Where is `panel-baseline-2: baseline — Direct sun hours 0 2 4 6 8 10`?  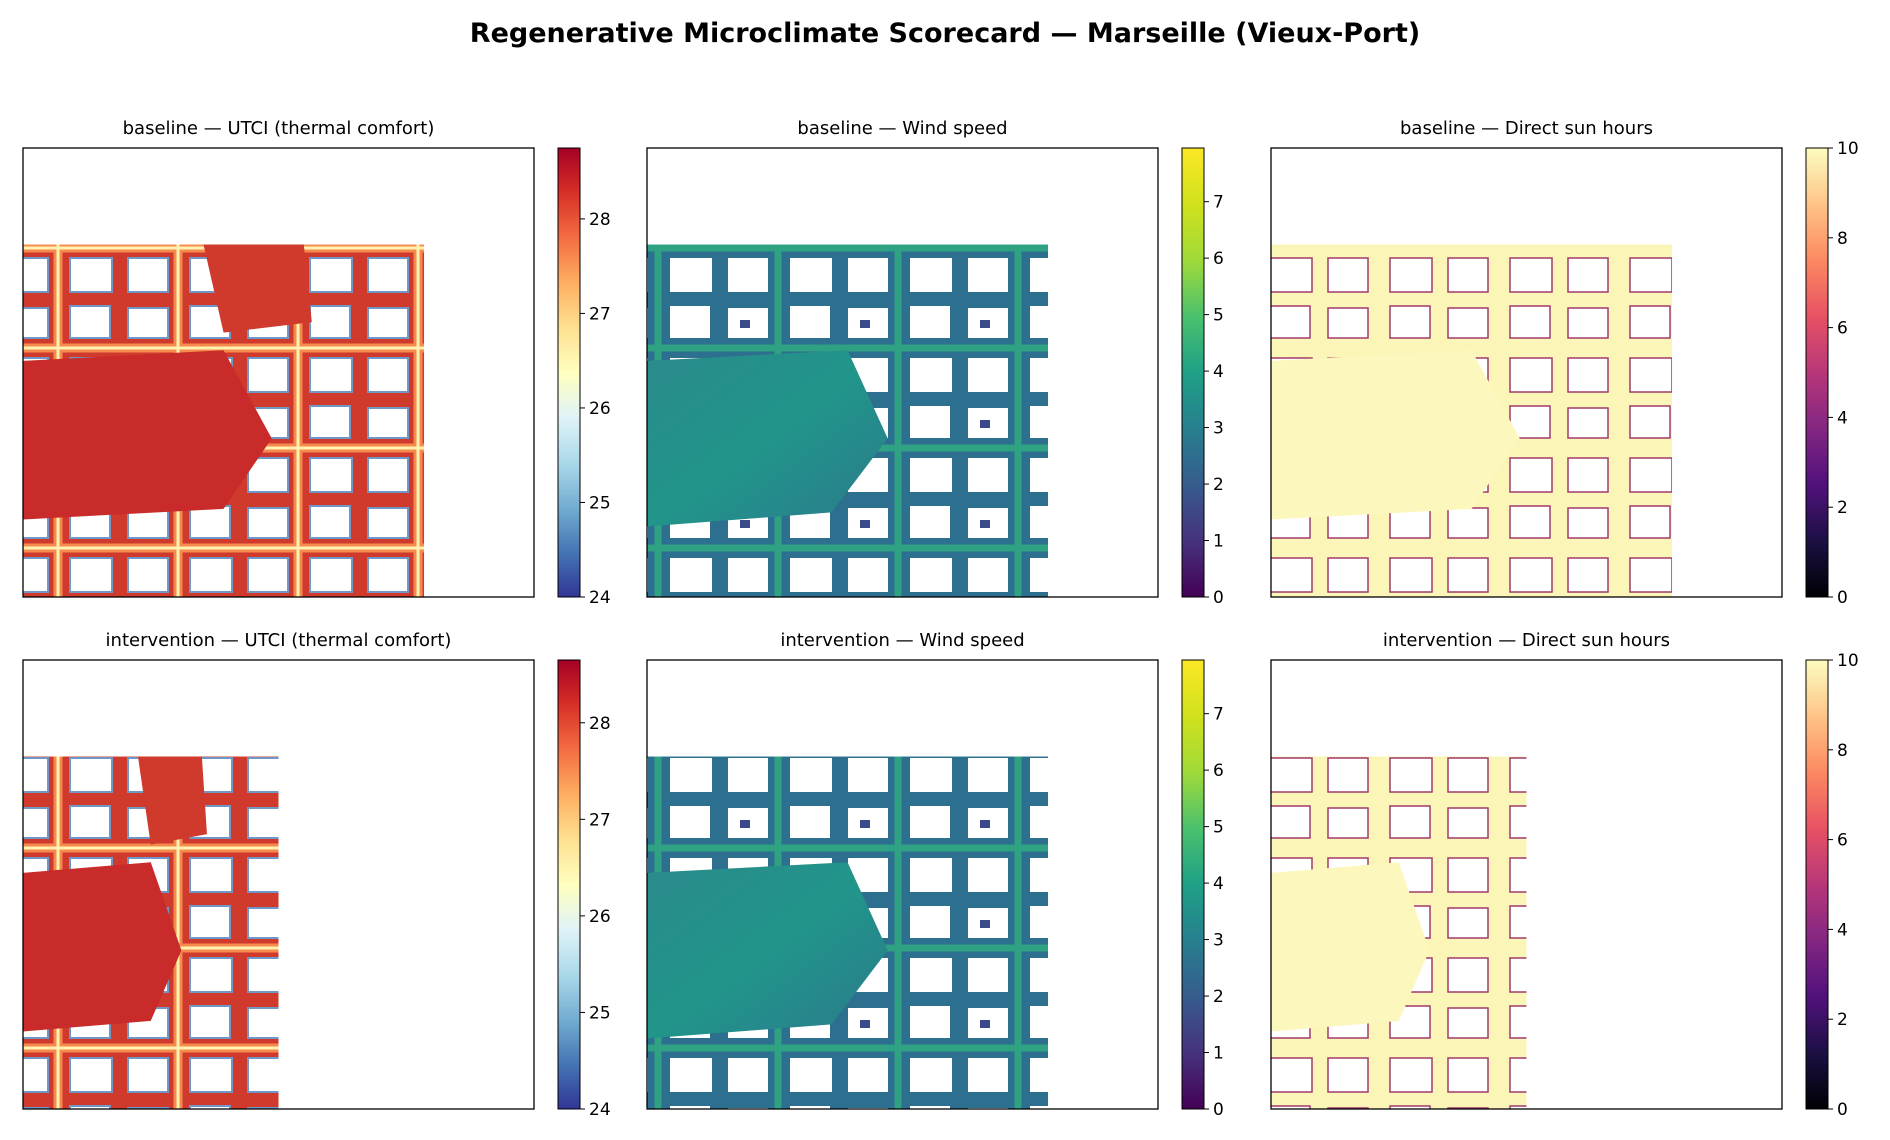 panel-baseline-2: baseline — Direct sun hours 0 2 4 6 8 10 is located at coordinates (1564, 363).